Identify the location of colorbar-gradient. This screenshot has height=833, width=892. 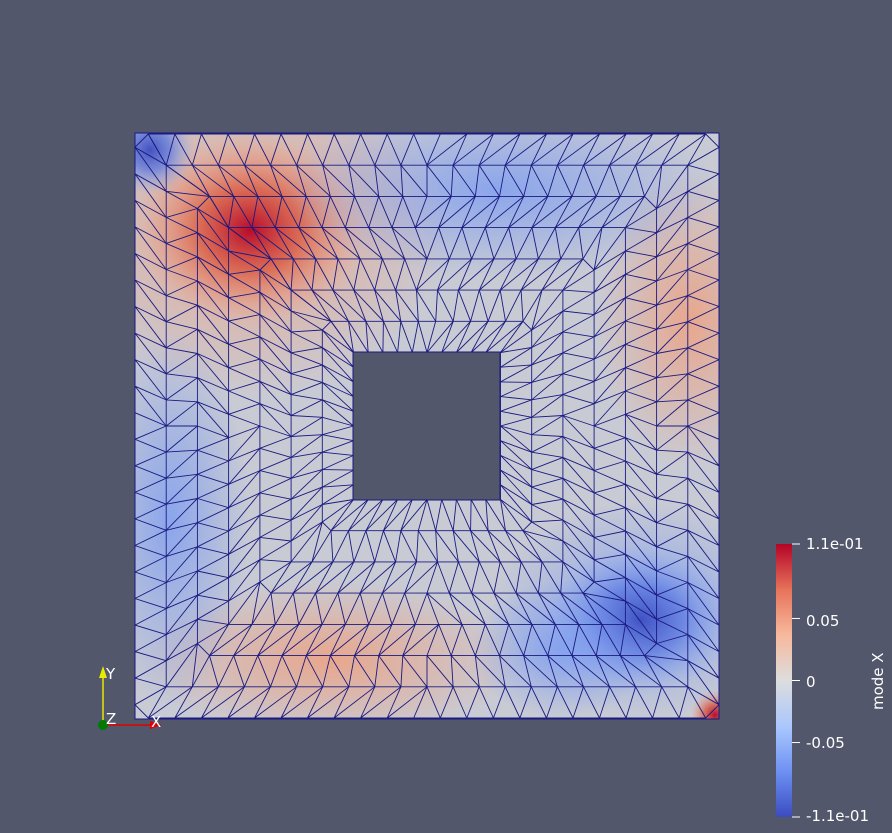
(784, 680).